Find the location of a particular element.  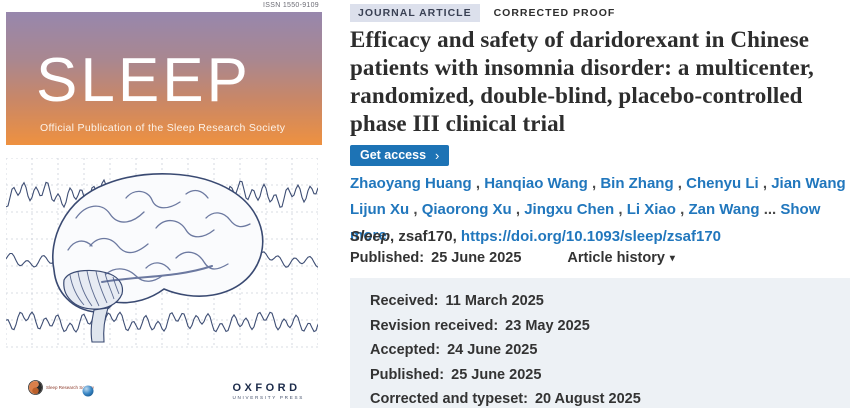

history-label: Received: is located at coordinates (404, 301).